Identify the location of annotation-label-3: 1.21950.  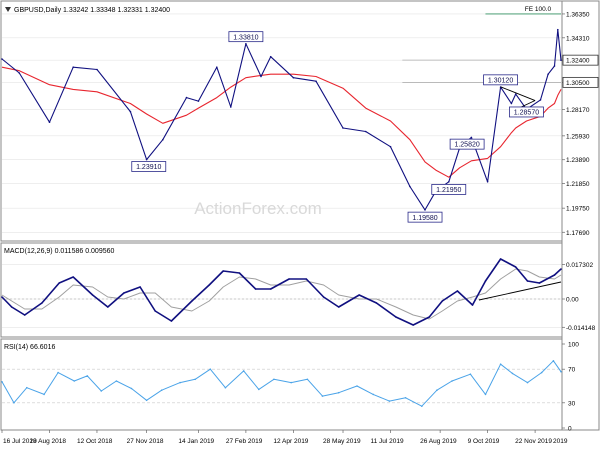
(448, 190).